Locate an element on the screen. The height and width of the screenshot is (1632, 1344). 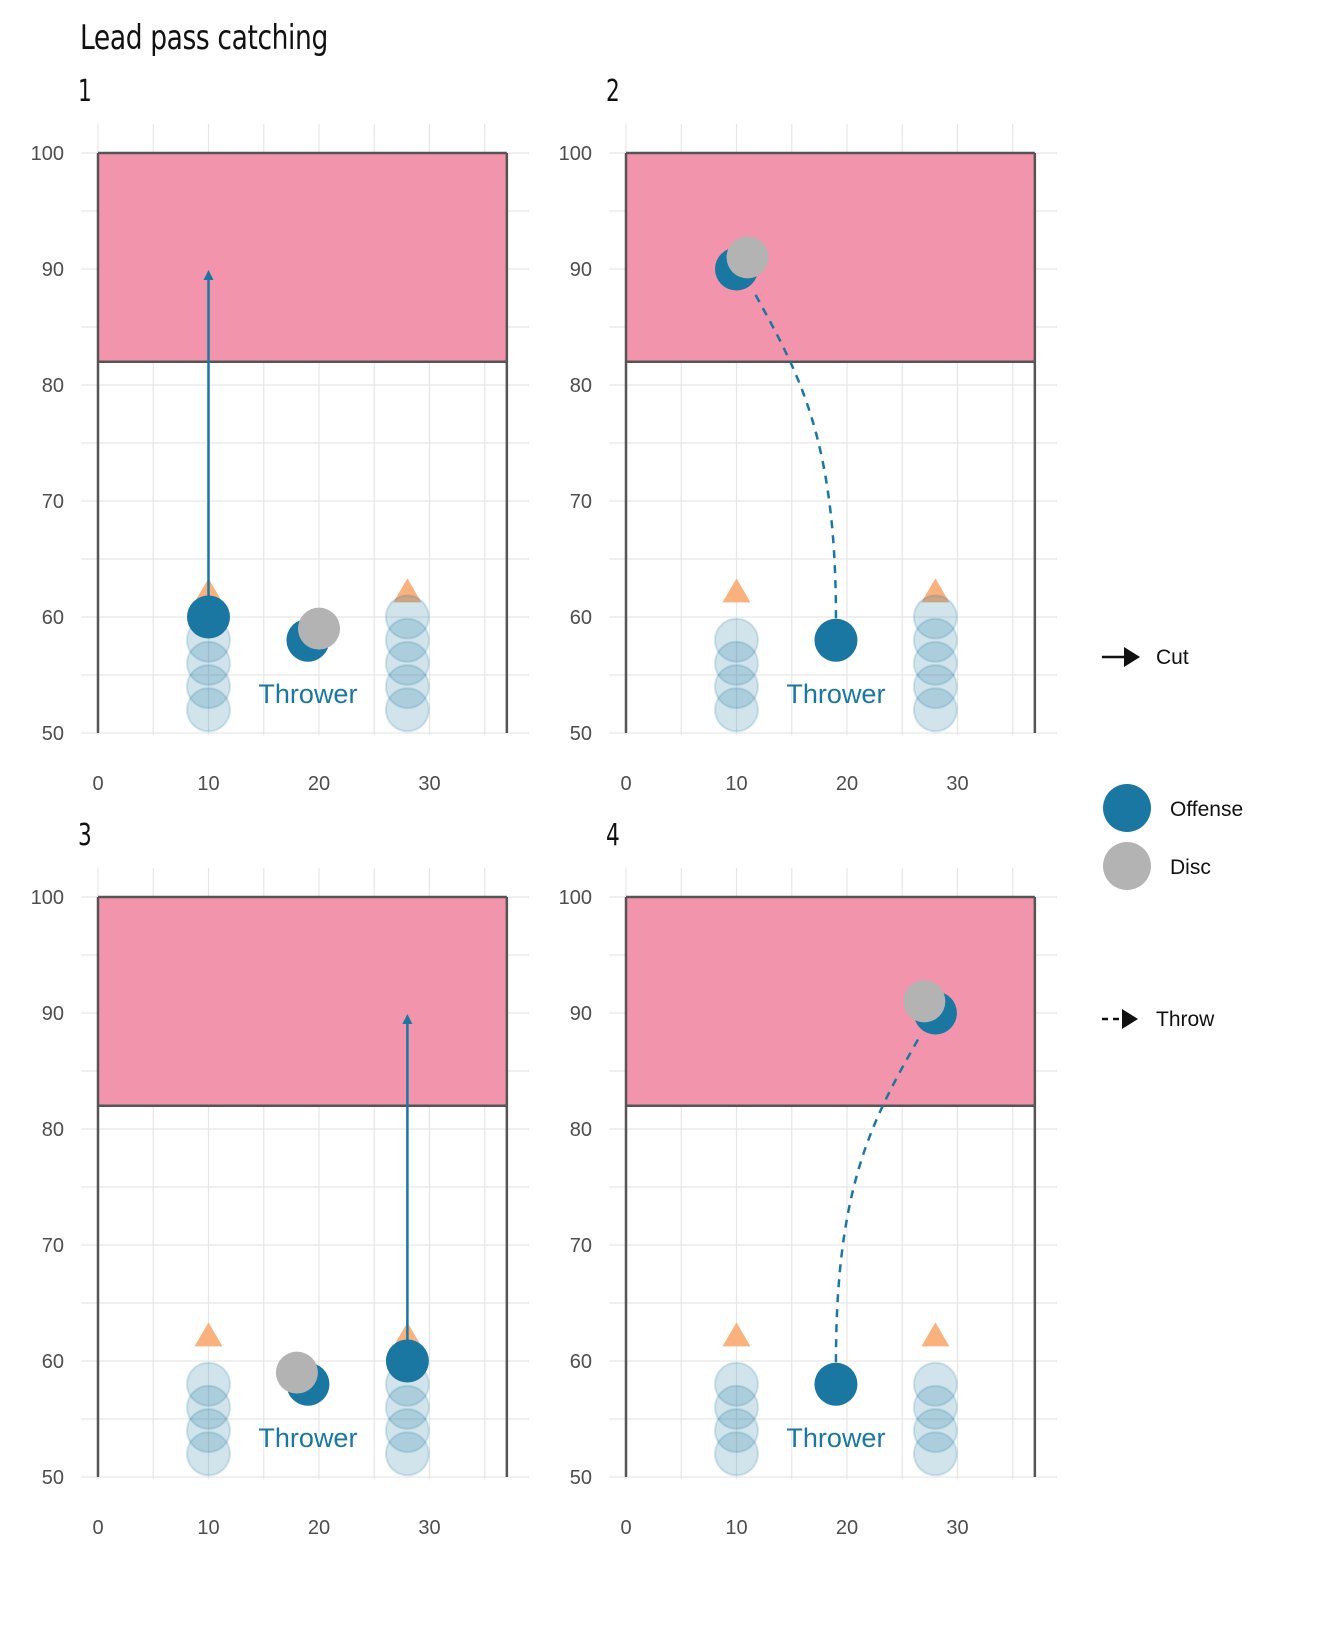
legend-throw-label: Throw is located at coordinates (1185, 1019).